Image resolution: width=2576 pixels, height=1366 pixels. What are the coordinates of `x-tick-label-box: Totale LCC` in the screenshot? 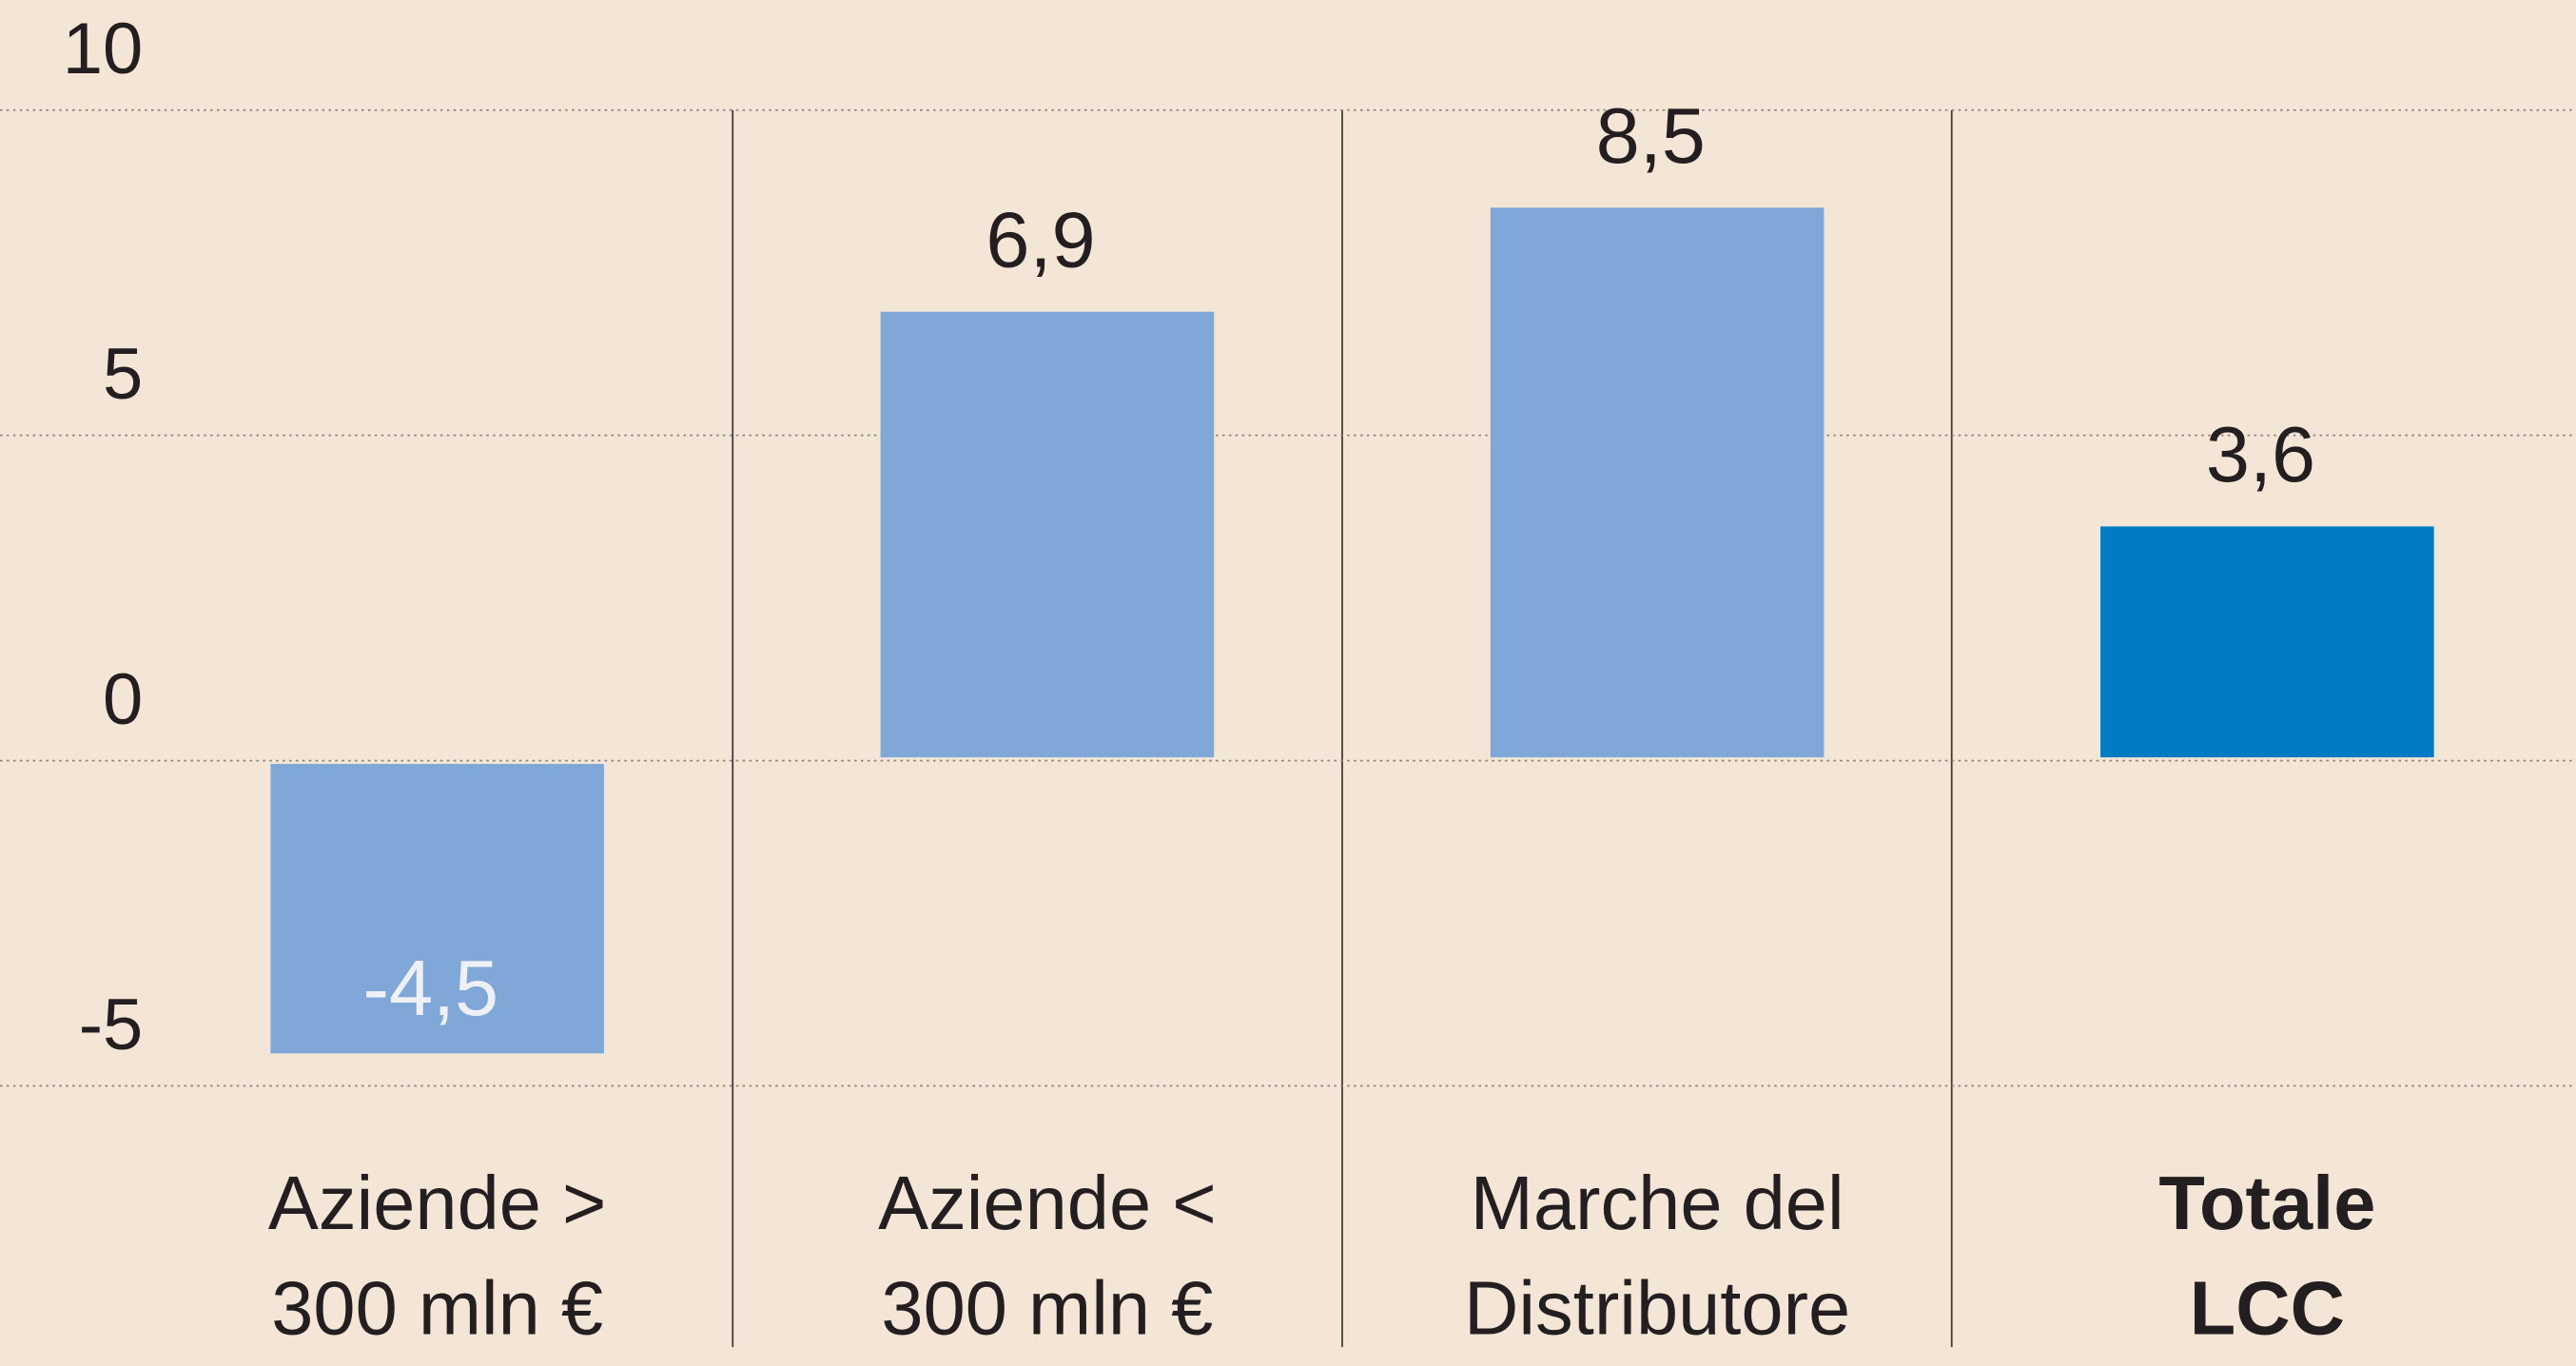 It's located at (2267, 1255).